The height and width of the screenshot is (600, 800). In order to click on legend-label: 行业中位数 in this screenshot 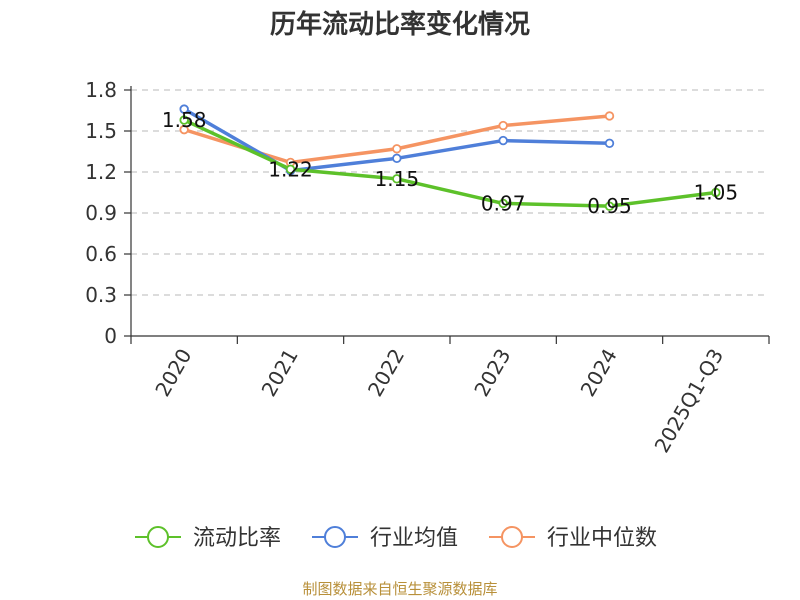, I will do `click(602, 538)`.